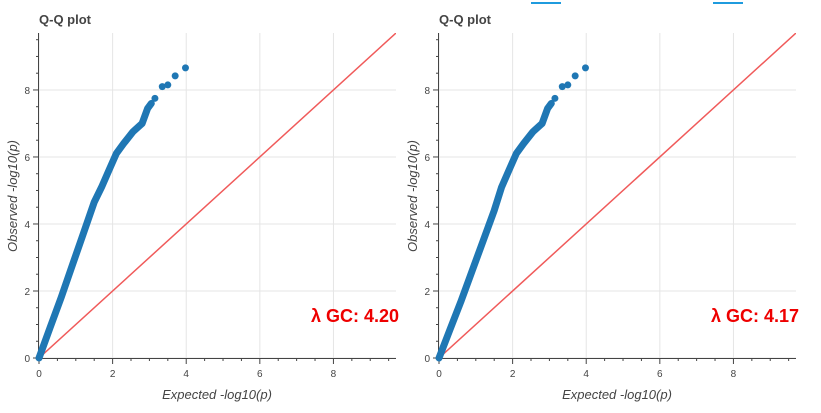  I want to click on toolbar-indicator-left, so click(546, 3).